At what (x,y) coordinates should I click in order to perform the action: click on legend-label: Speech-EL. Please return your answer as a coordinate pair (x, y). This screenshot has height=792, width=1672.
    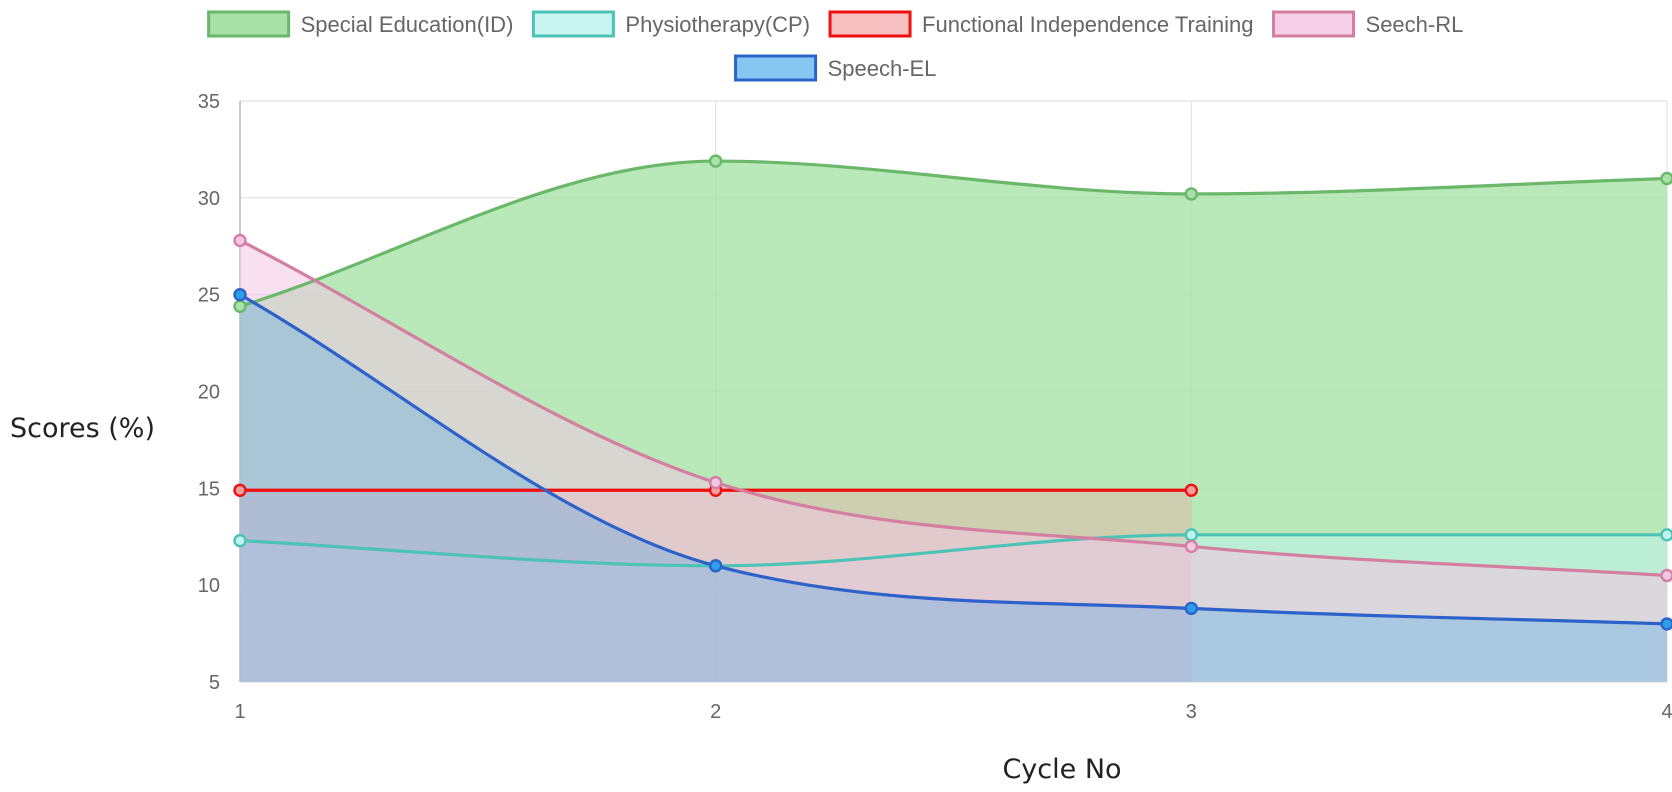
    Looking at the image, I should click on (882, 68).